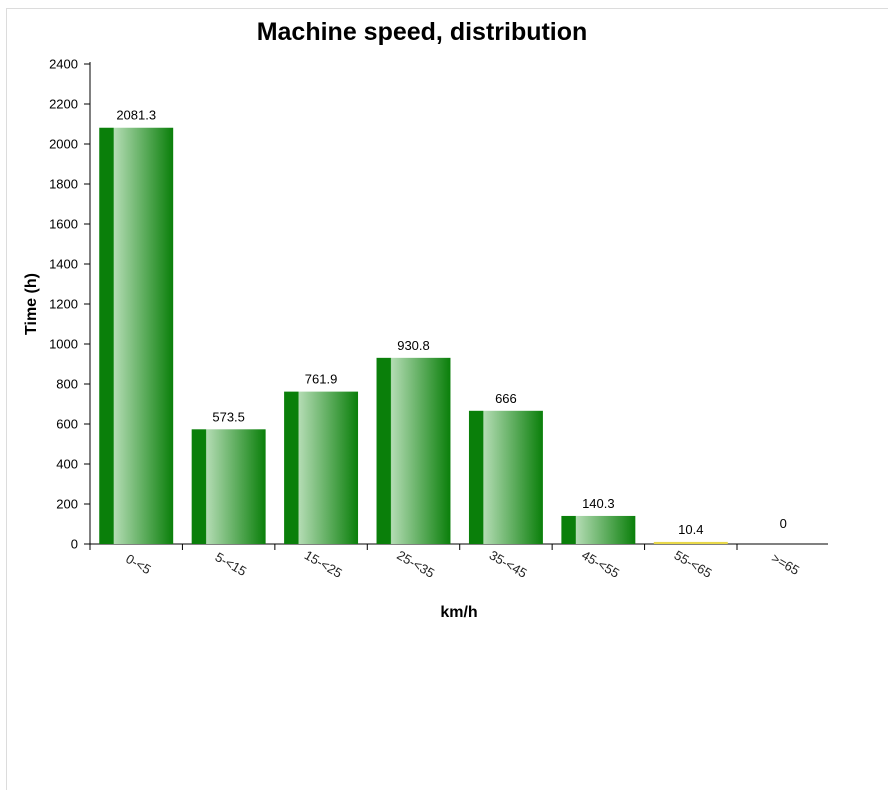 This screenshot has height=790, width=888. Describe the element at coordinates (228, 416) in the screenshot. I see `data-label: 573.5` at that location.